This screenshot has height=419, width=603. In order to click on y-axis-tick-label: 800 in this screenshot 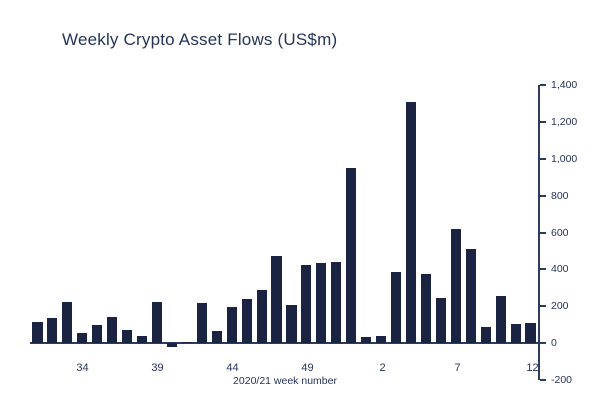, I will do `click(560, 195)`.